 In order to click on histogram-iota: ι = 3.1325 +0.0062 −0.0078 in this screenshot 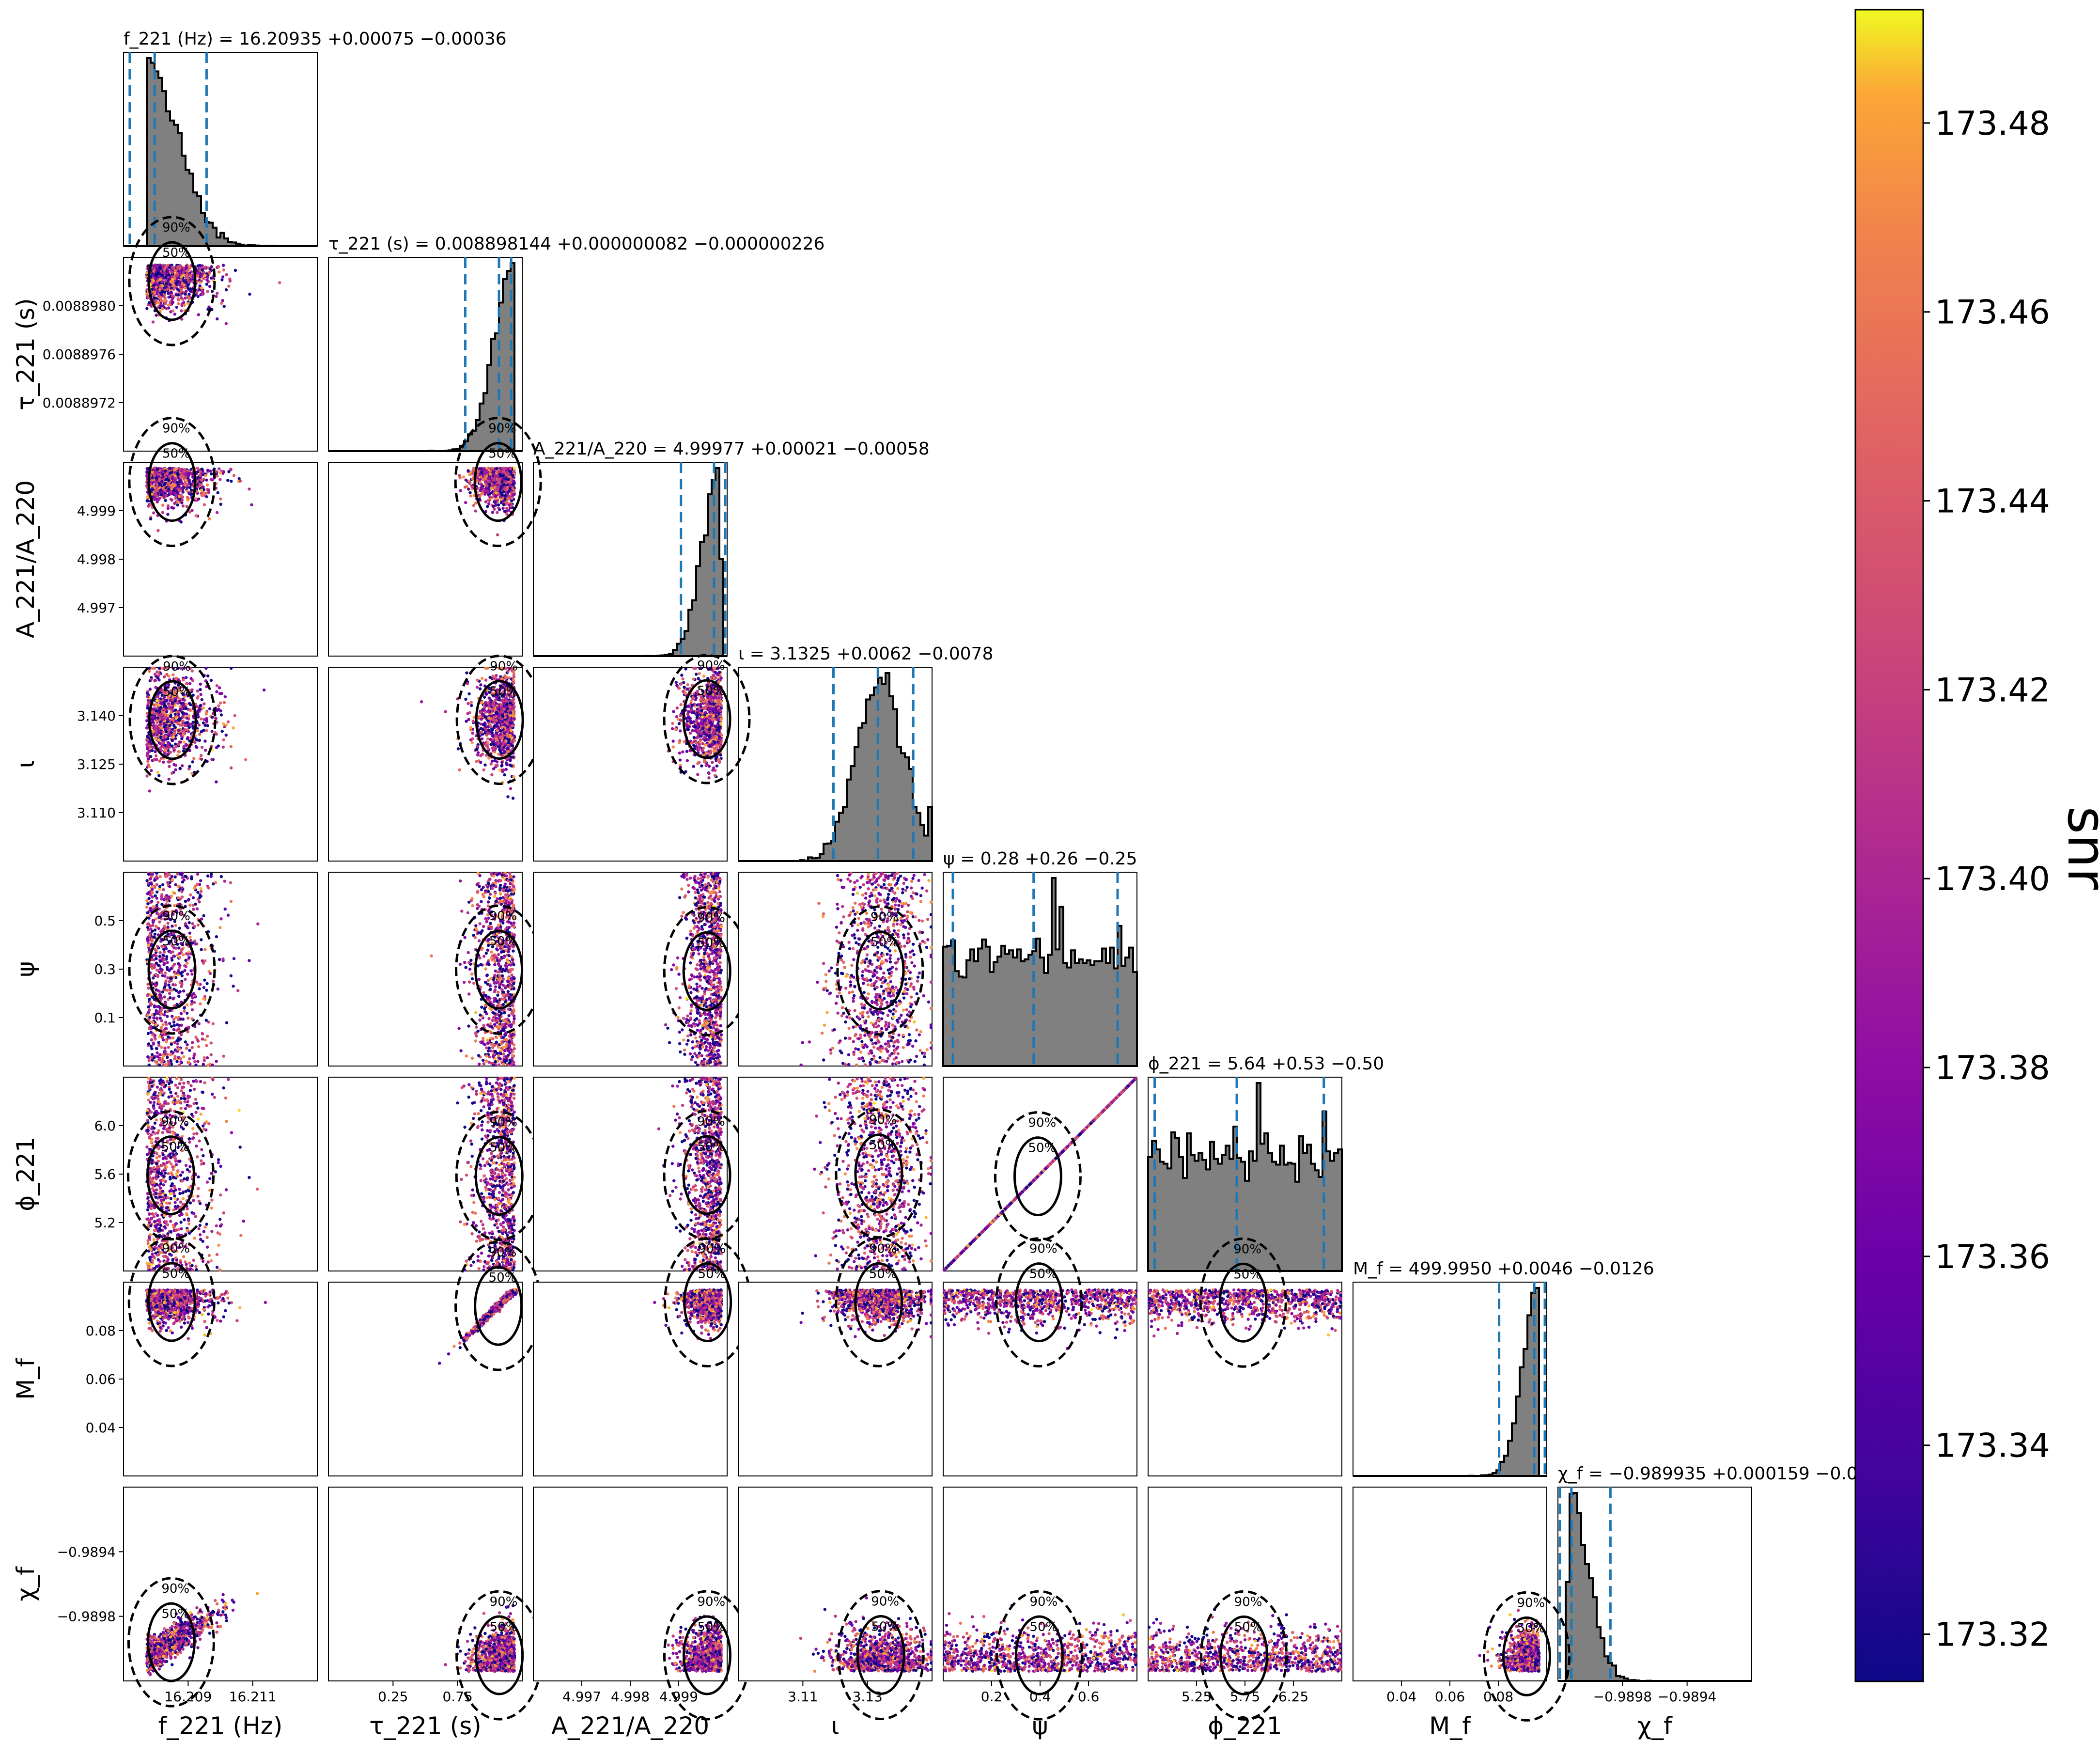, I will do `click(866, 753)`.